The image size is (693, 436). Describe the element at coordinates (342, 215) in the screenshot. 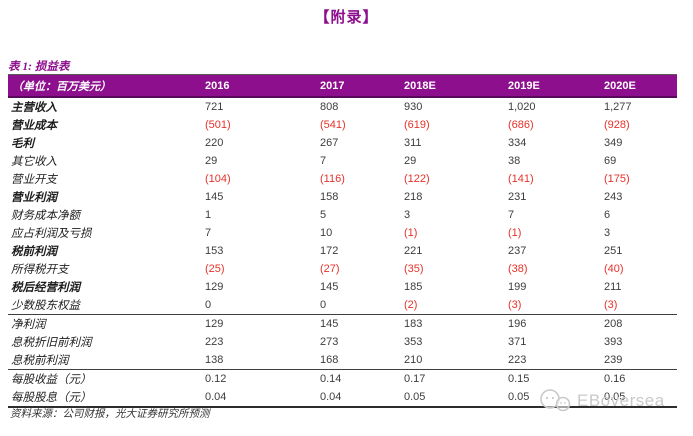

I see `table-row: 财务成本净额 1 5 3 7 6` at that location.